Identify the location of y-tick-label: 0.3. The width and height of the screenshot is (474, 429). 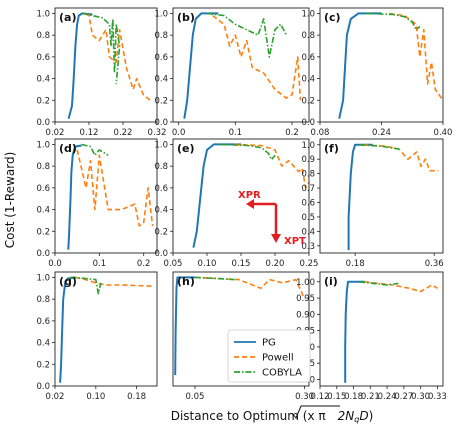
(308, 247).